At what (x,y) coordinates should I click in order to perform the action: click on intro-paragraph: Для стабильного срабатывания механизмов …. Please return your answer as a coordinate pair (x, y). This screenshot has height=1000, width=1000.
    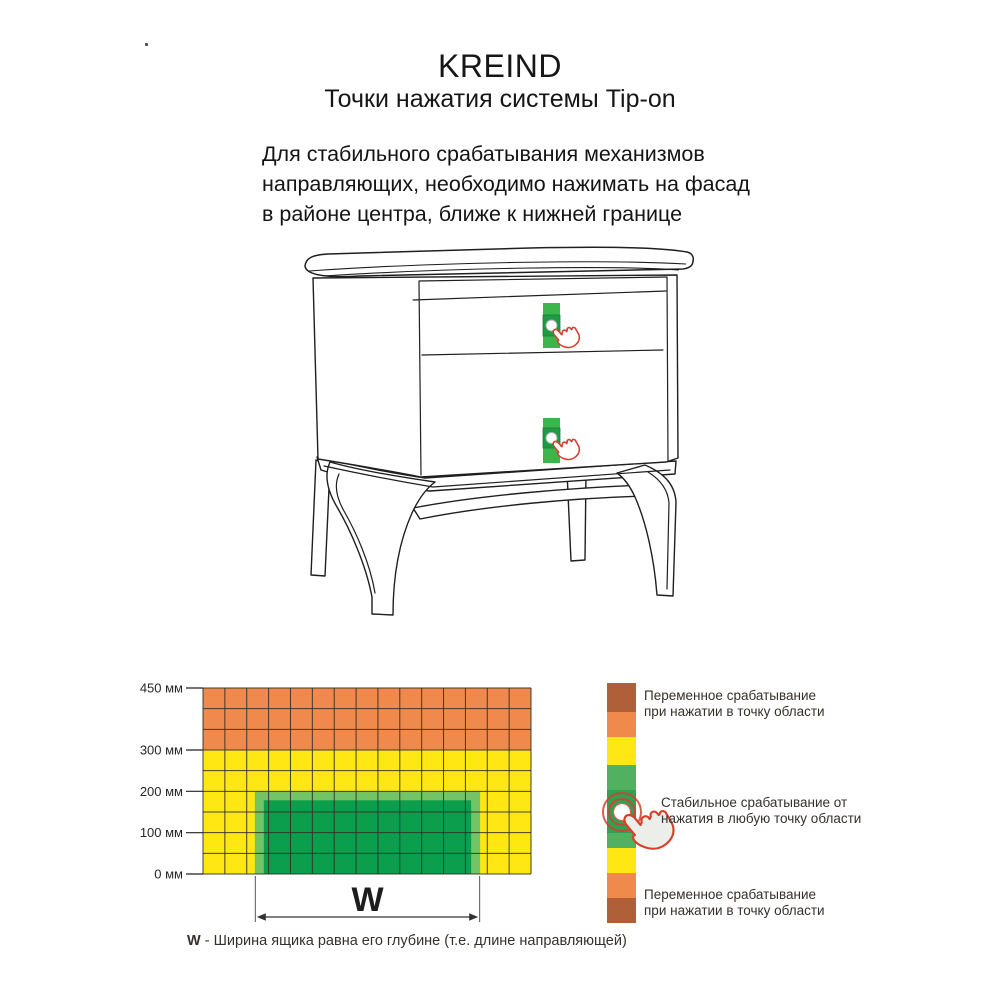
    Looking at the image, I should click on (506, 184).